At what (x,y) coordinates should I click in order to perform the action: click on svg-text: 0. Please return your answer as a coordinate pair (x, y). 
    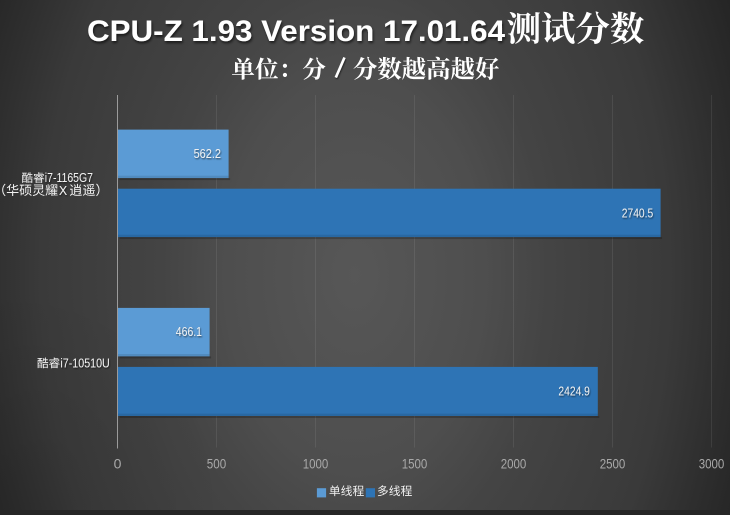
    Looking at the image, I should click on (118, 463).